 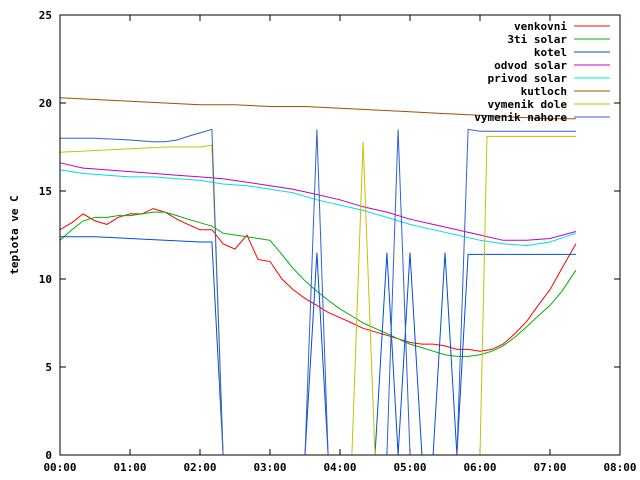 What do you see at coordinates (45, 15) in the screenshot?
I see `y-tick-label: 25` at bounding box center [45, 15].